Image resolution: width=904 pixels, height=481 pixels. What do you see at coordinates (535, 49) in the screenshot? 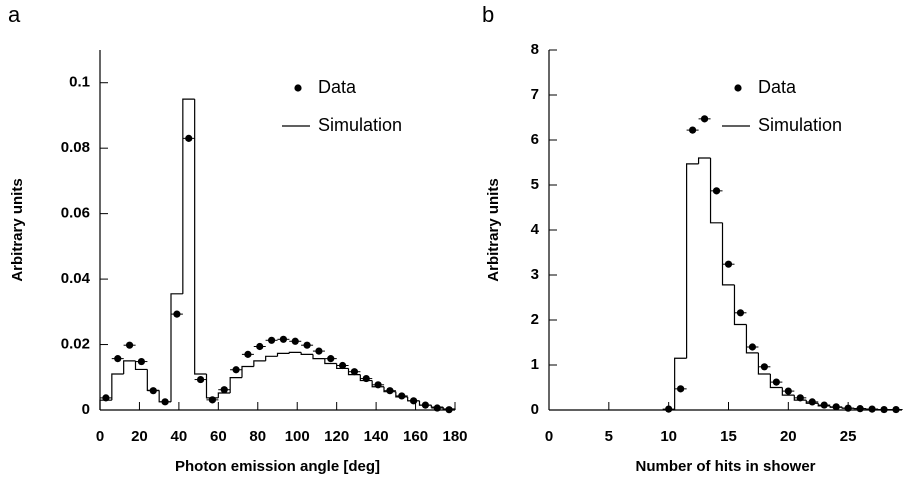
I see `y-tick-label: 8` at bounding box center [535, 49].